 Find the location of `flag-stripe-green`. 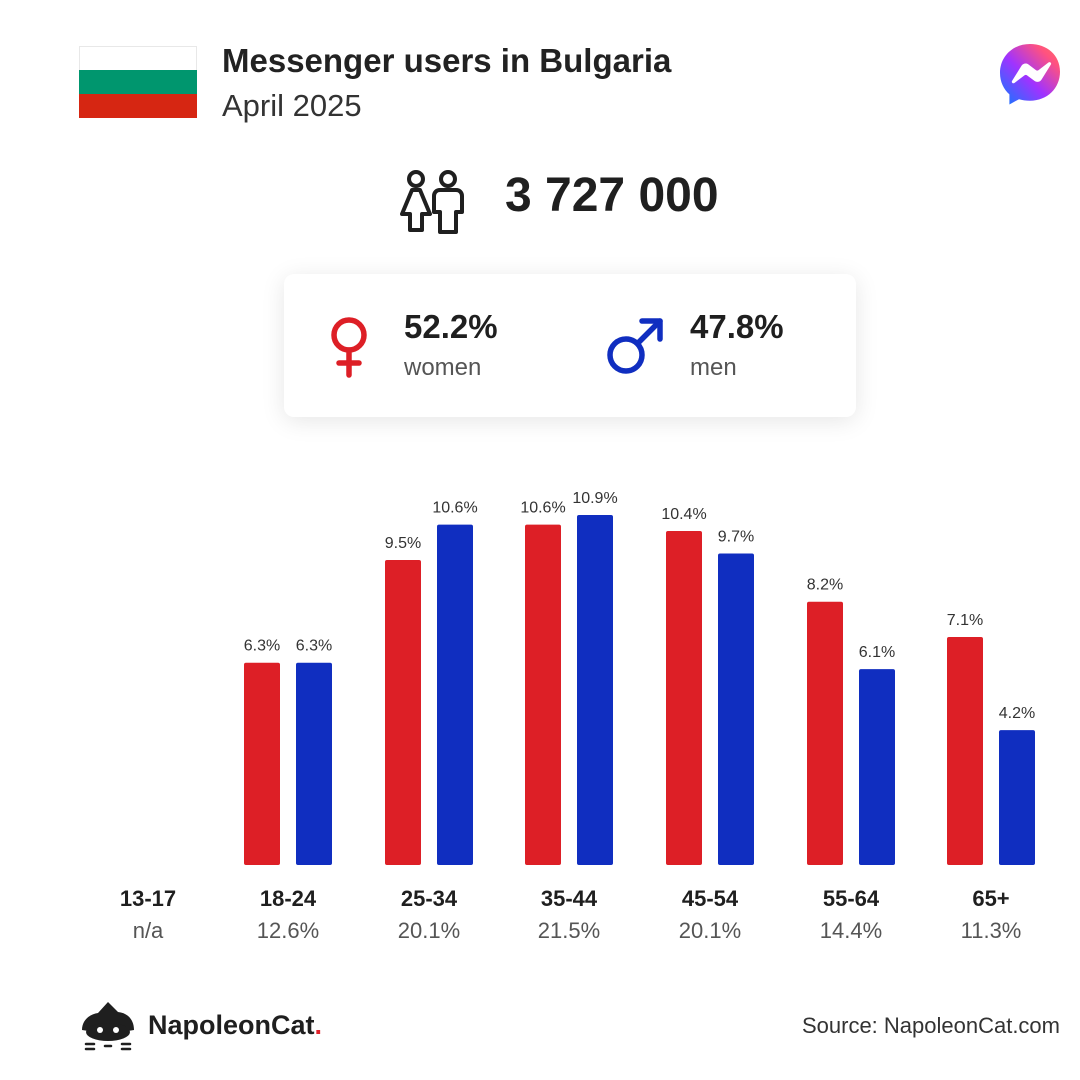

flag-stripe-green is located at coordinates (138, 82).